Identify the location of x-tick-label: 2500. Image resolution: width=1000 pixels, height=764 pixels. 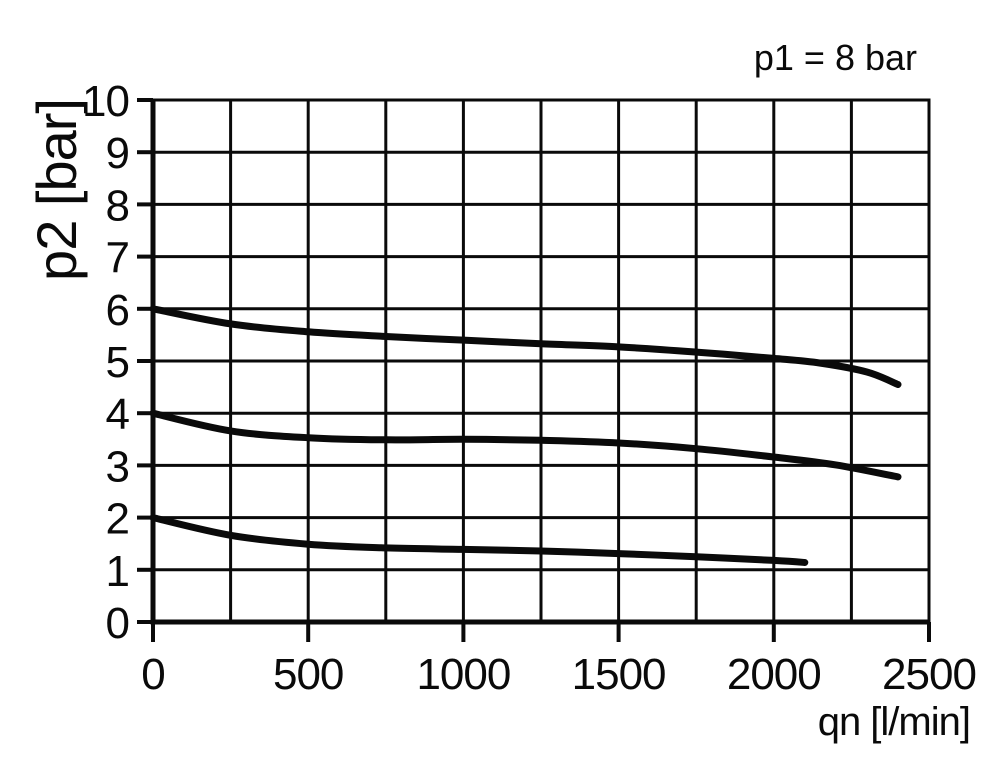
(929, 674).